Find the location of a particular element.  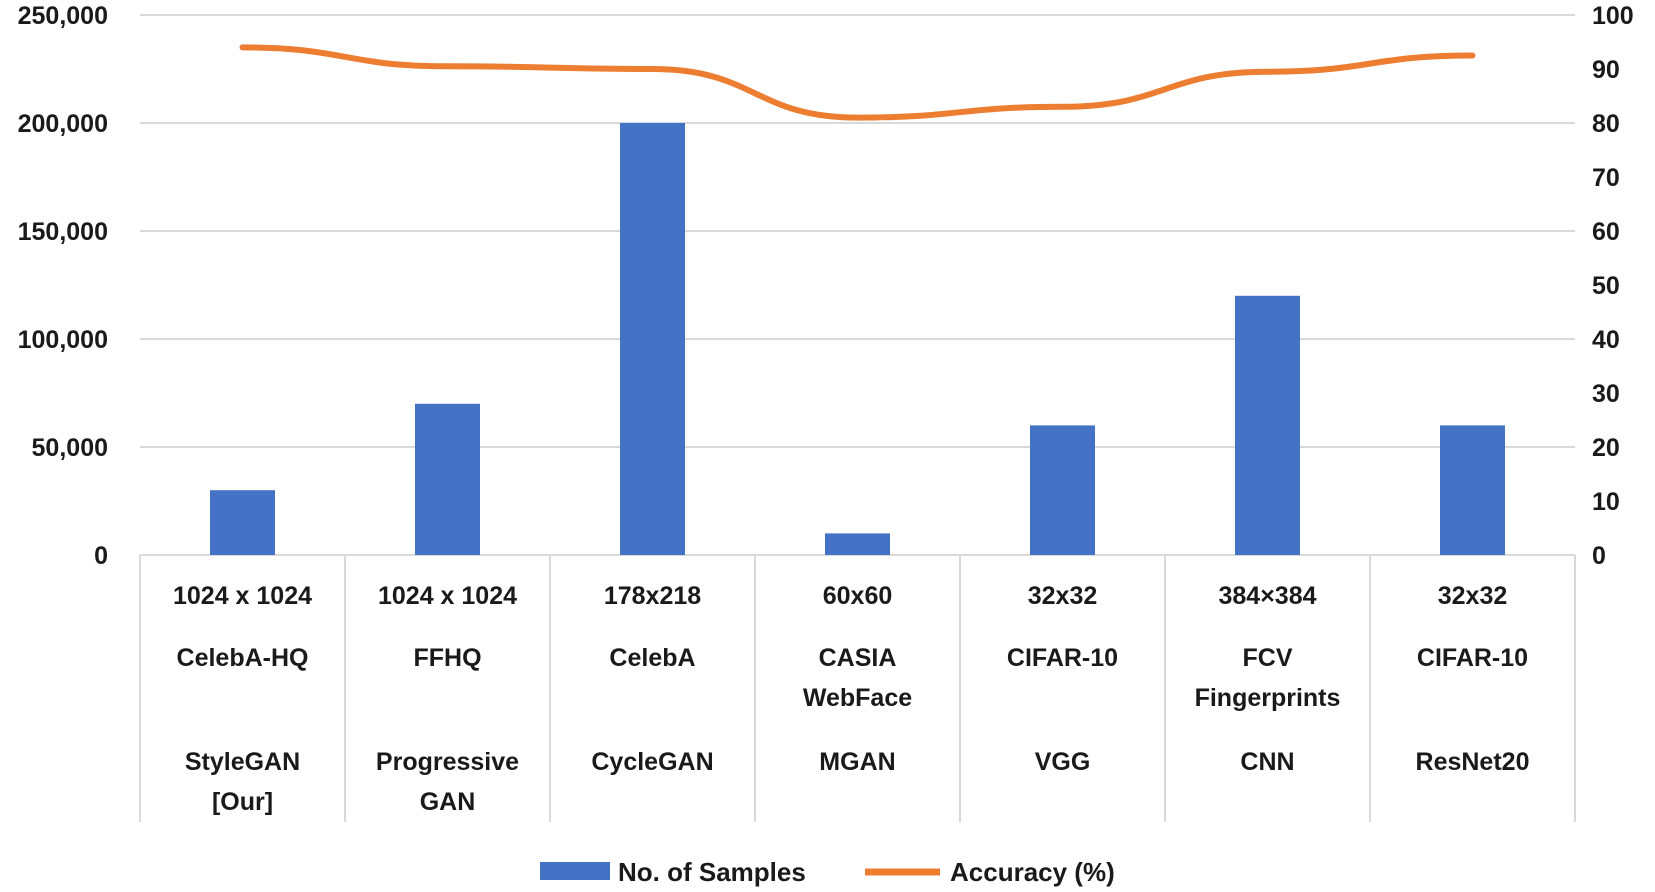

legend-label-samples: No. of Samples is located at coordinates (712, 872).